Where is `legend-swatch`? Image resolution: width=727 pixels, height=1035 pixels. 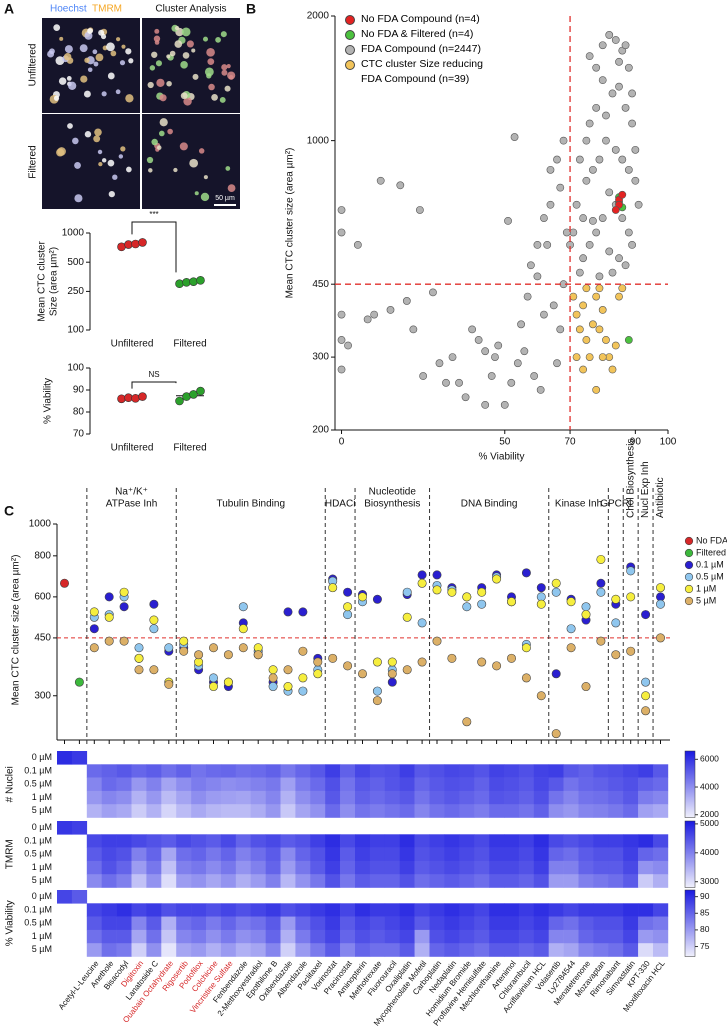 legend-swatch is located at coordinates (350, 50).